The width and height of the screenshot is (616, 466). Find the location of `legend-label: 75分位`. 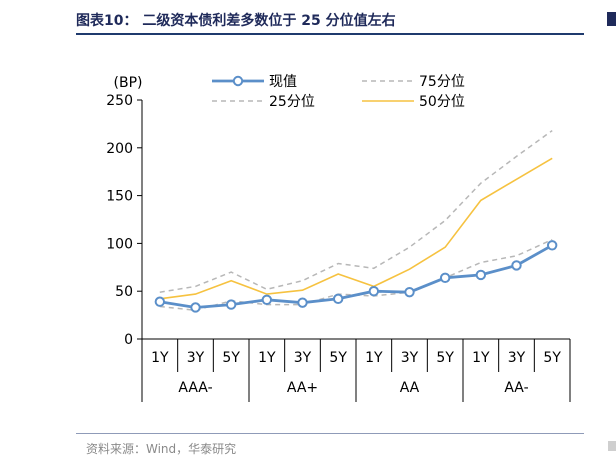

legend-label: 75分位 is located at coordinates (442, 82).